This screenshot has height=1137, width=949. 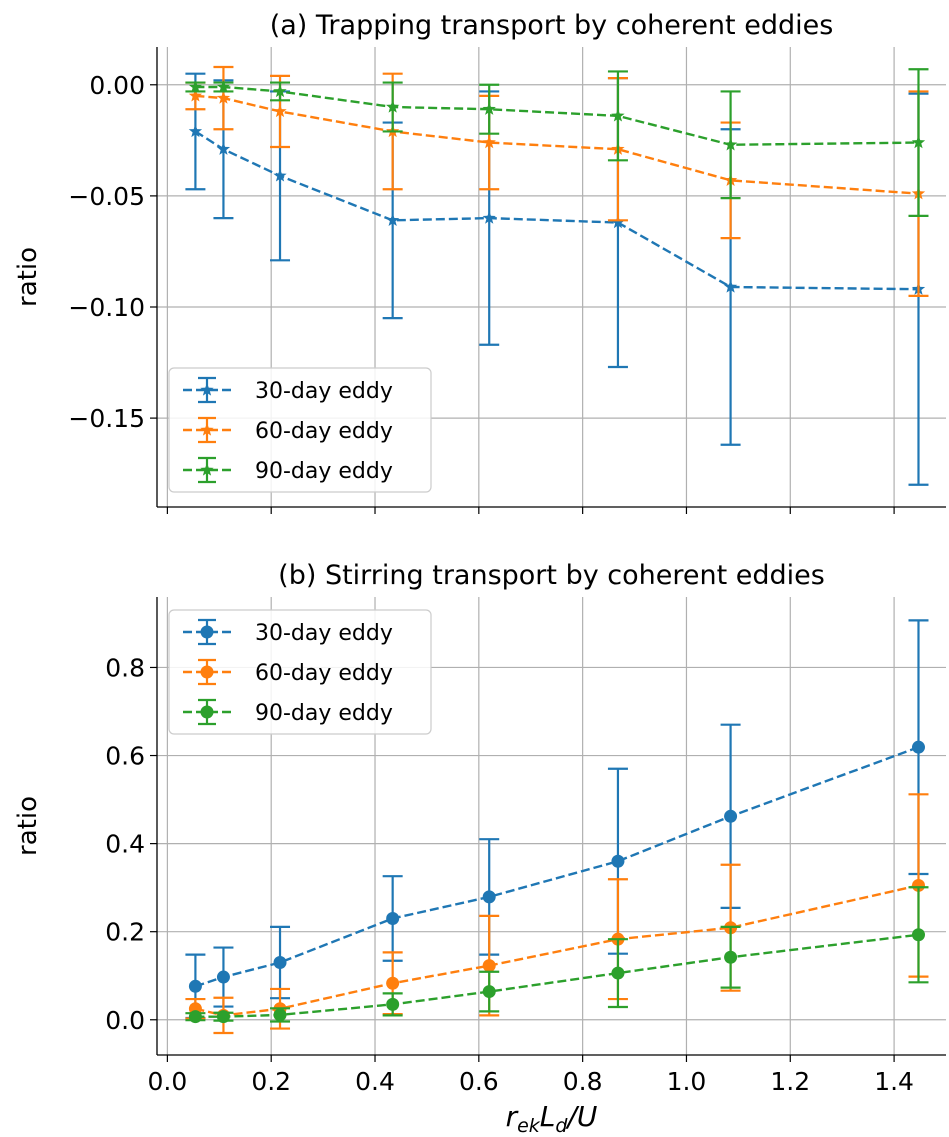 What do you see at coordinates (529, 1126) in the screenshot?
I see `x-label-subscript: ek` at bounding box center [529, 1126].